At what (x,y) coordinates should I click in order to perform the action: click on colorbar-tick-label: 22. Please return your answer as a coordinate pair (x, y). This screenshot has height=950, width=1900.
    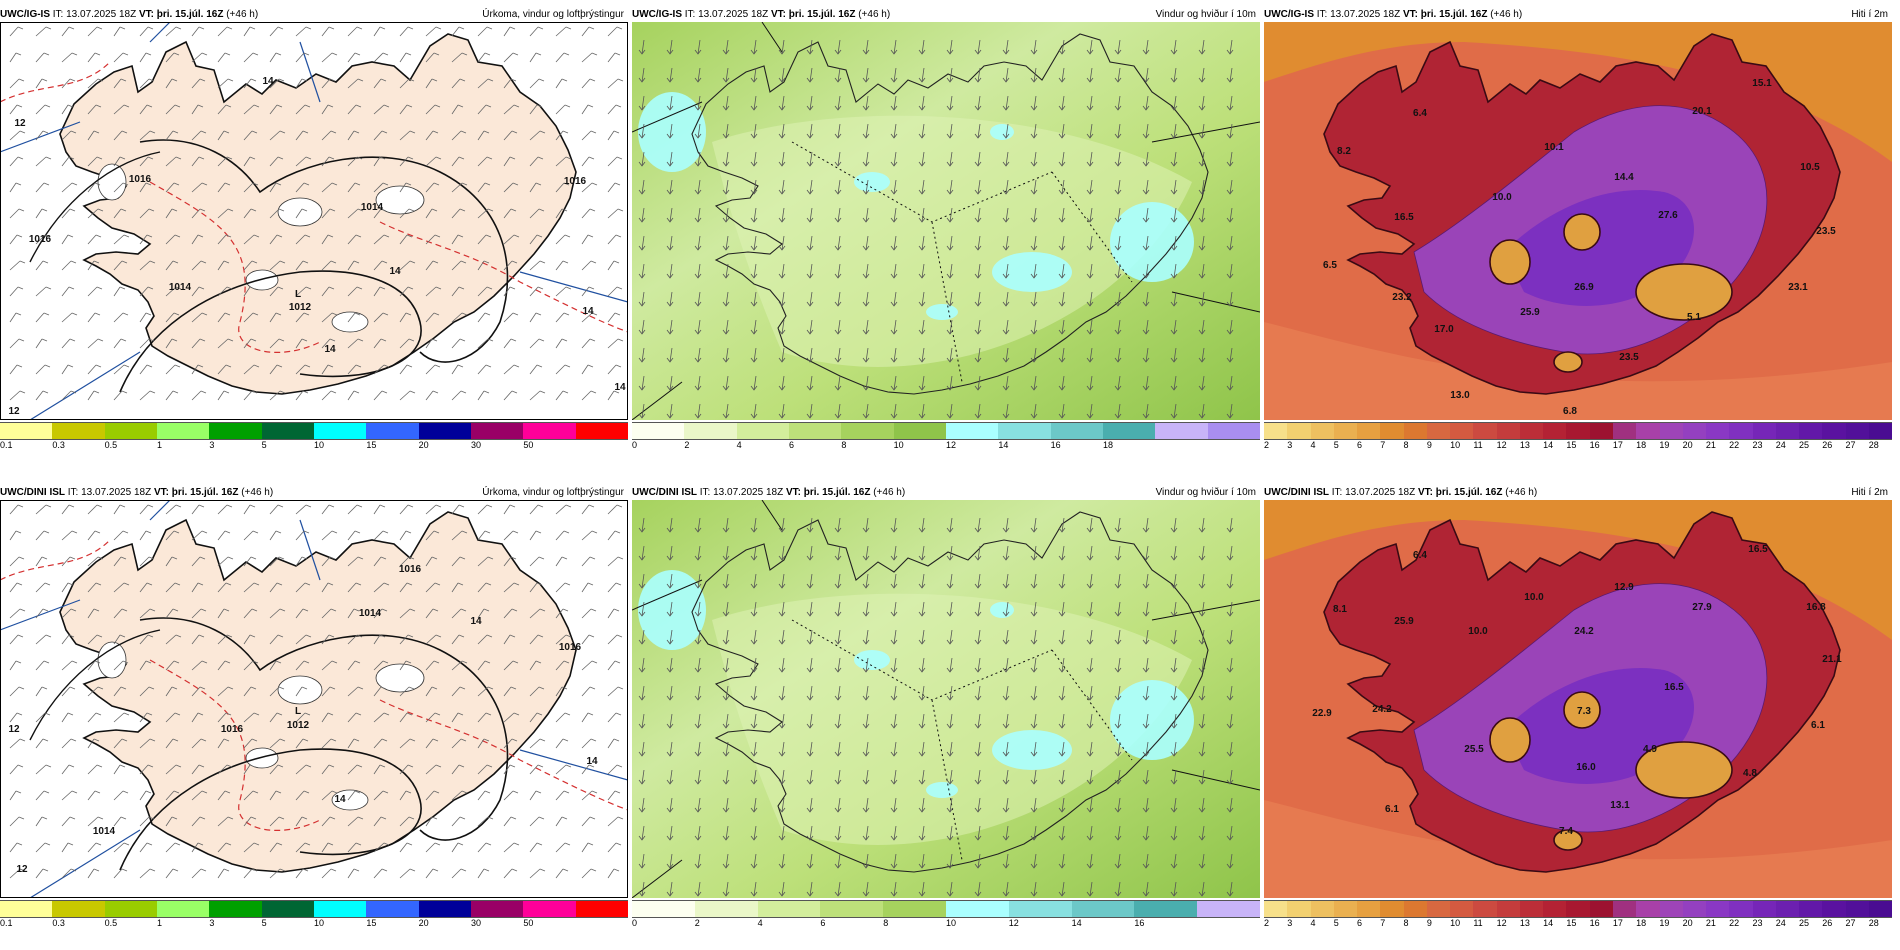
    Looking at the image, I should click on (1734, 445).